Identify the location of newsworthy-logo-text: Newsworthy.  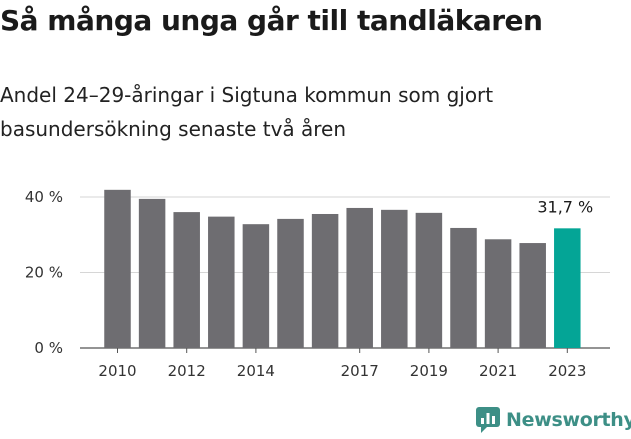
(568, 420).